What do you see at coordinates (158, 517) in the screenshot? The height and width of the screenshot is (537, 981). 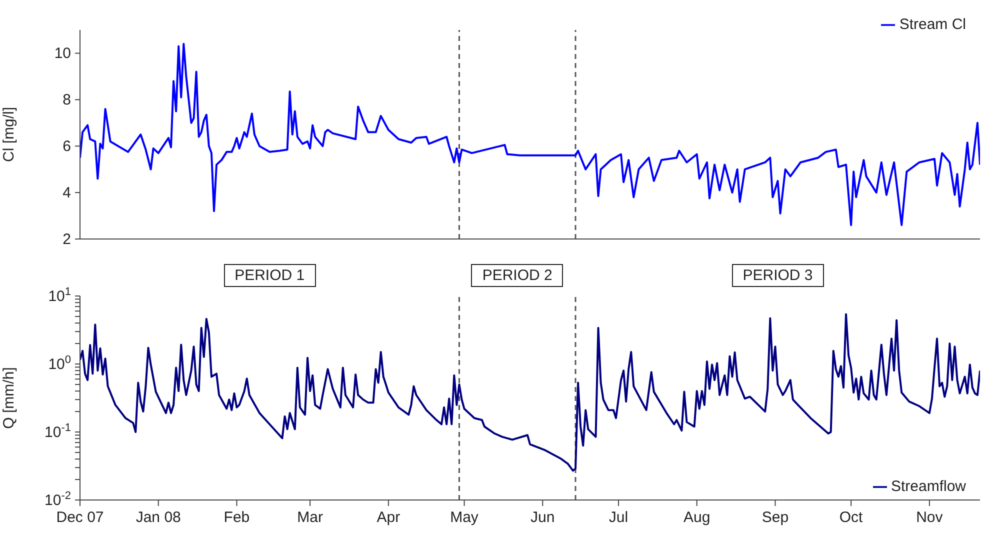 I see `x-tick-label: Jan 08` at bounding box center [158, 517].